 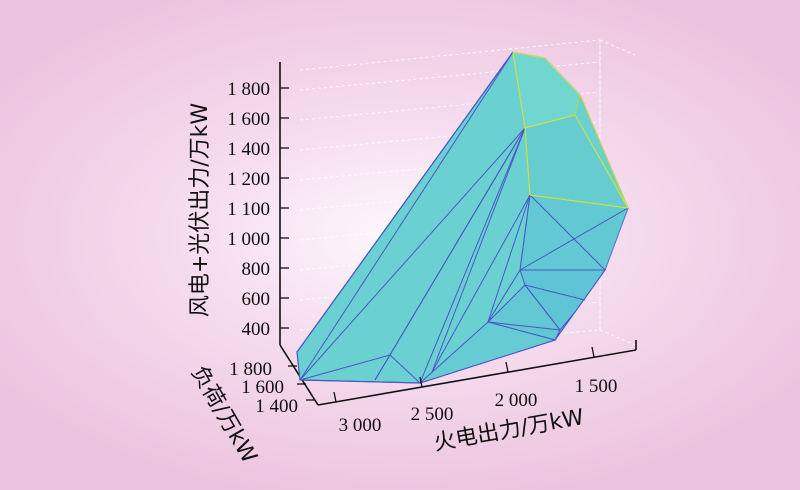 I want to click on y-tick-labels: 1 800 1 600 1 400, so click(x=263, y=388).